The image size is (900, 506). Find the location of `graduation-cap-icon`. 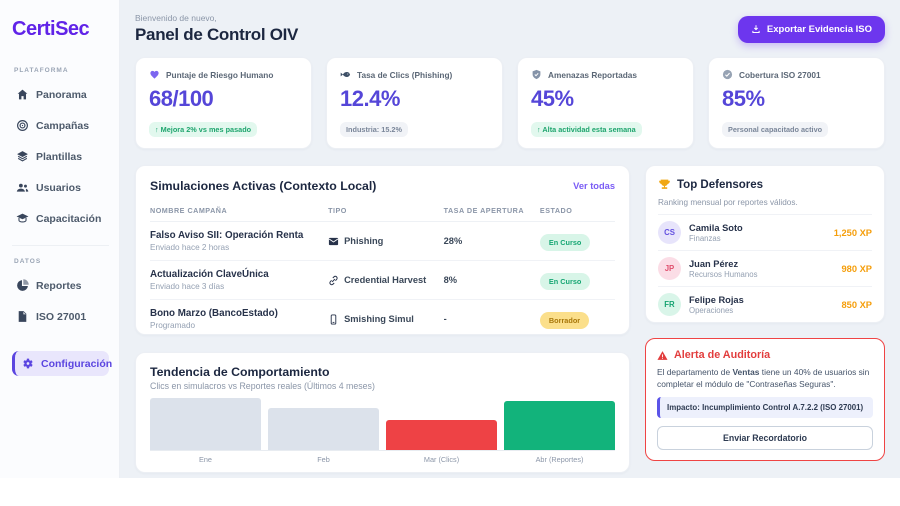

graduation-cap-icon is located at coordinates (22, 218).